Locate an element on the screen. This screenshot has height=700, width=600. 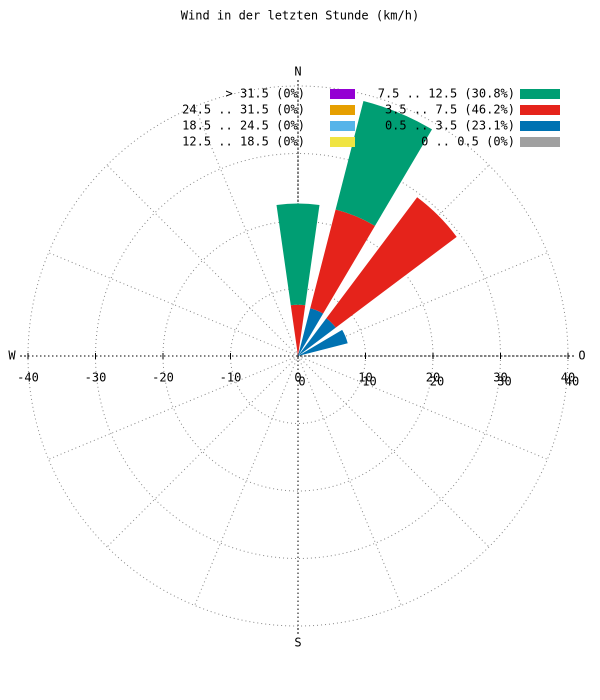
compass-north: N is located at coordinates (297, 72).